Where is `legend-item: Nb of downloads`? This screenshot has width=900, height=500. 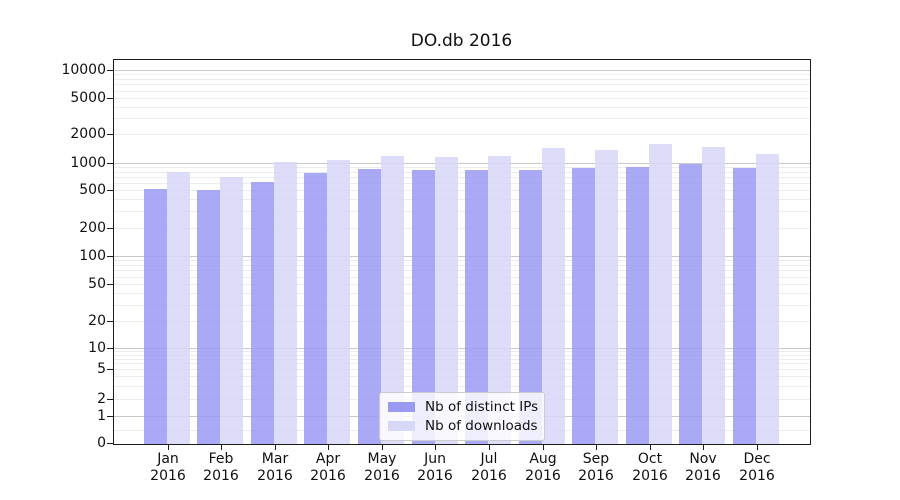
legend-item: Nb of downloads is located at coordinates (463, 425).